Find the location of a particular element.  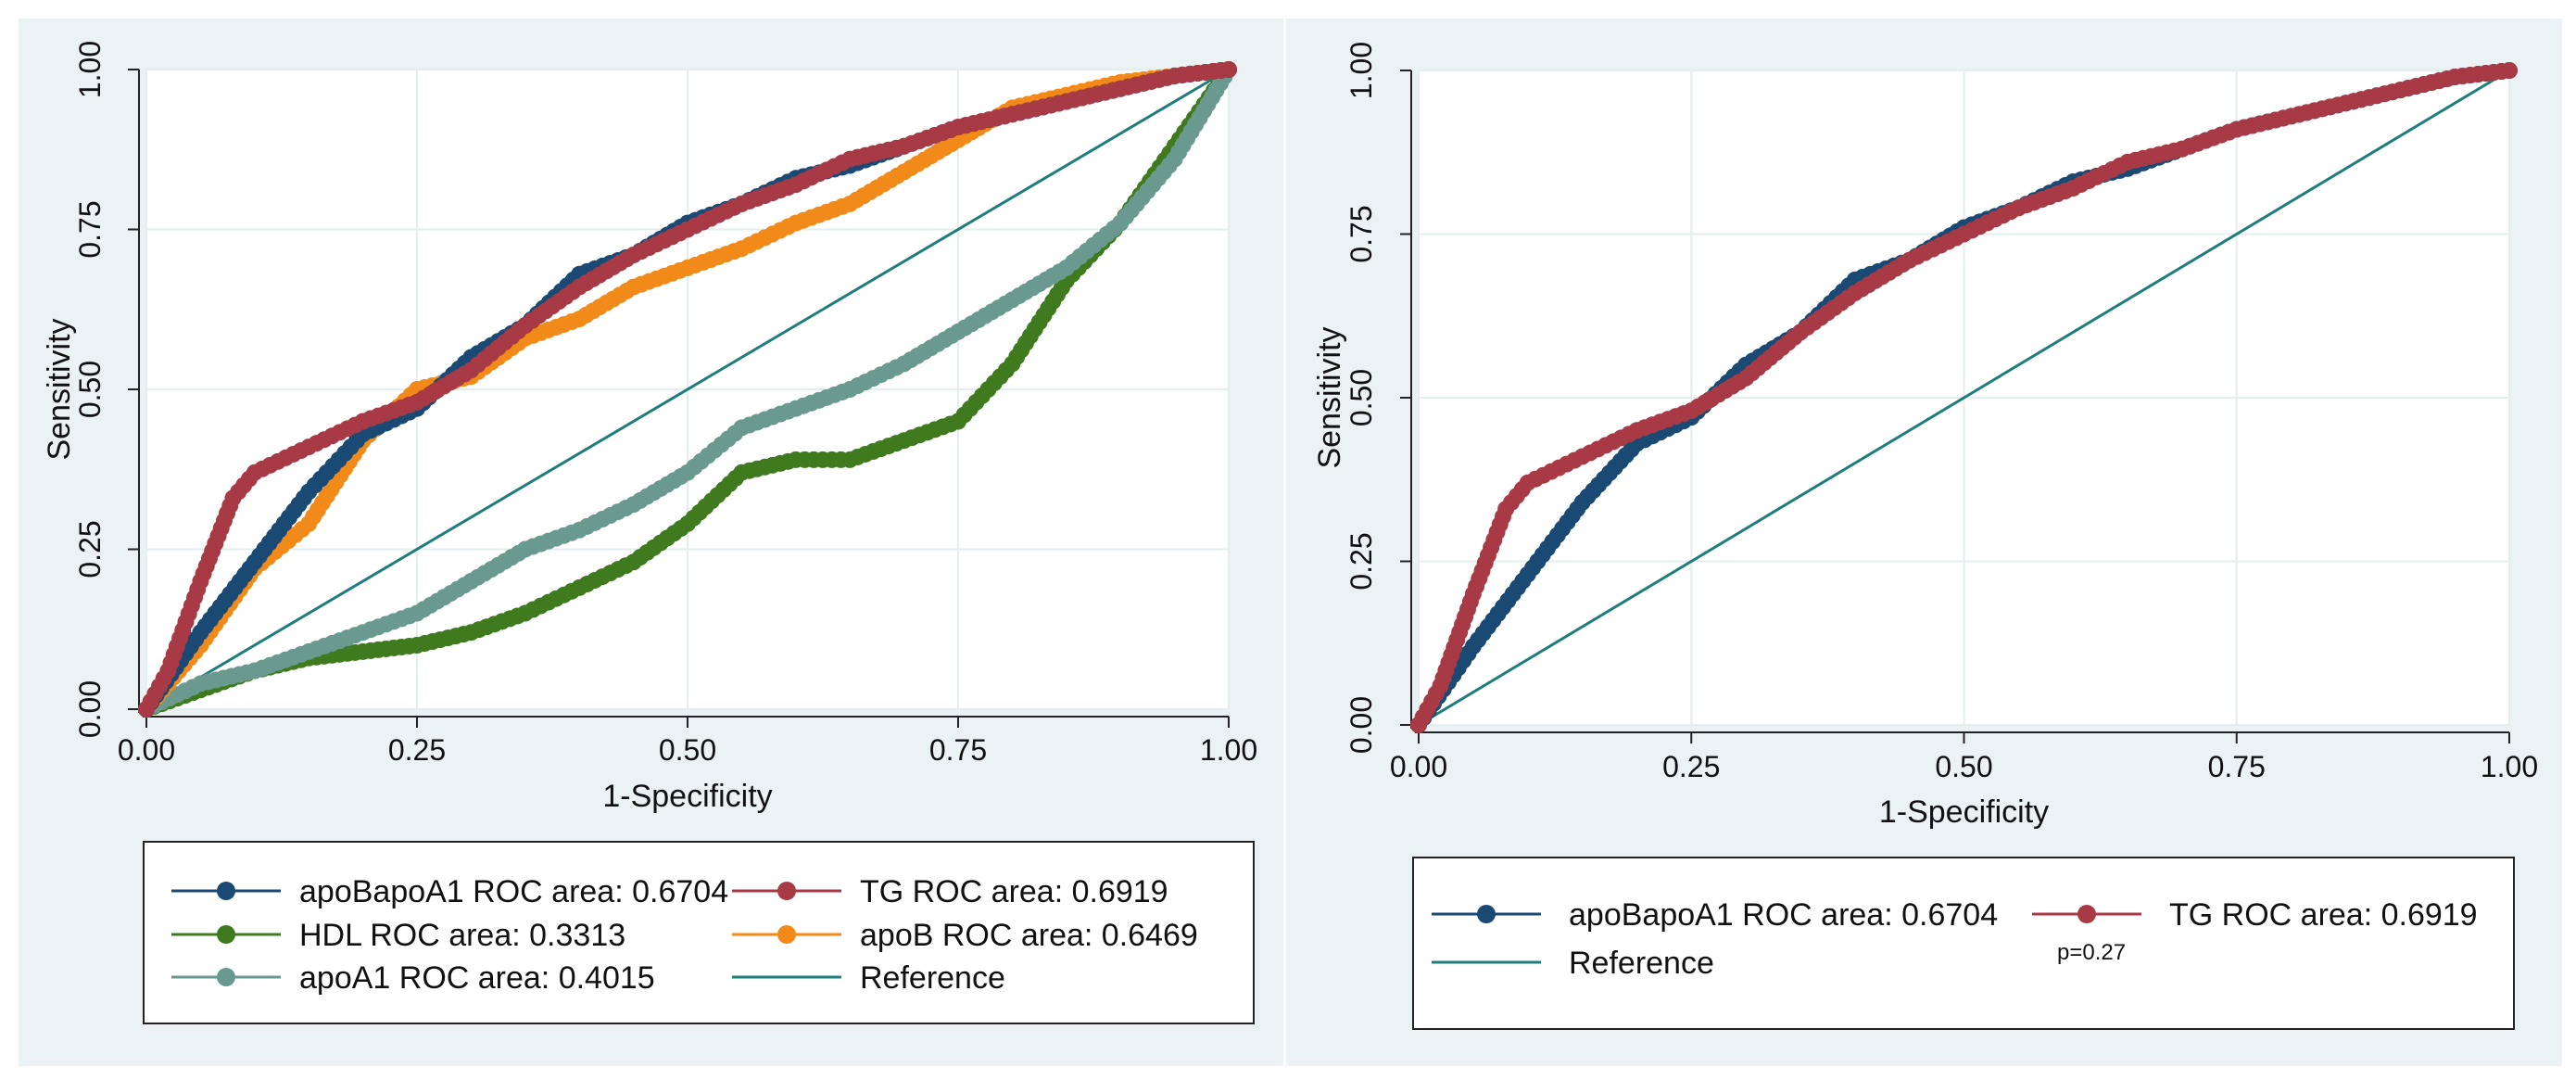

legend-label-HDL: HDL ROC area: 0.3313 is located at coordinates (462, 935).